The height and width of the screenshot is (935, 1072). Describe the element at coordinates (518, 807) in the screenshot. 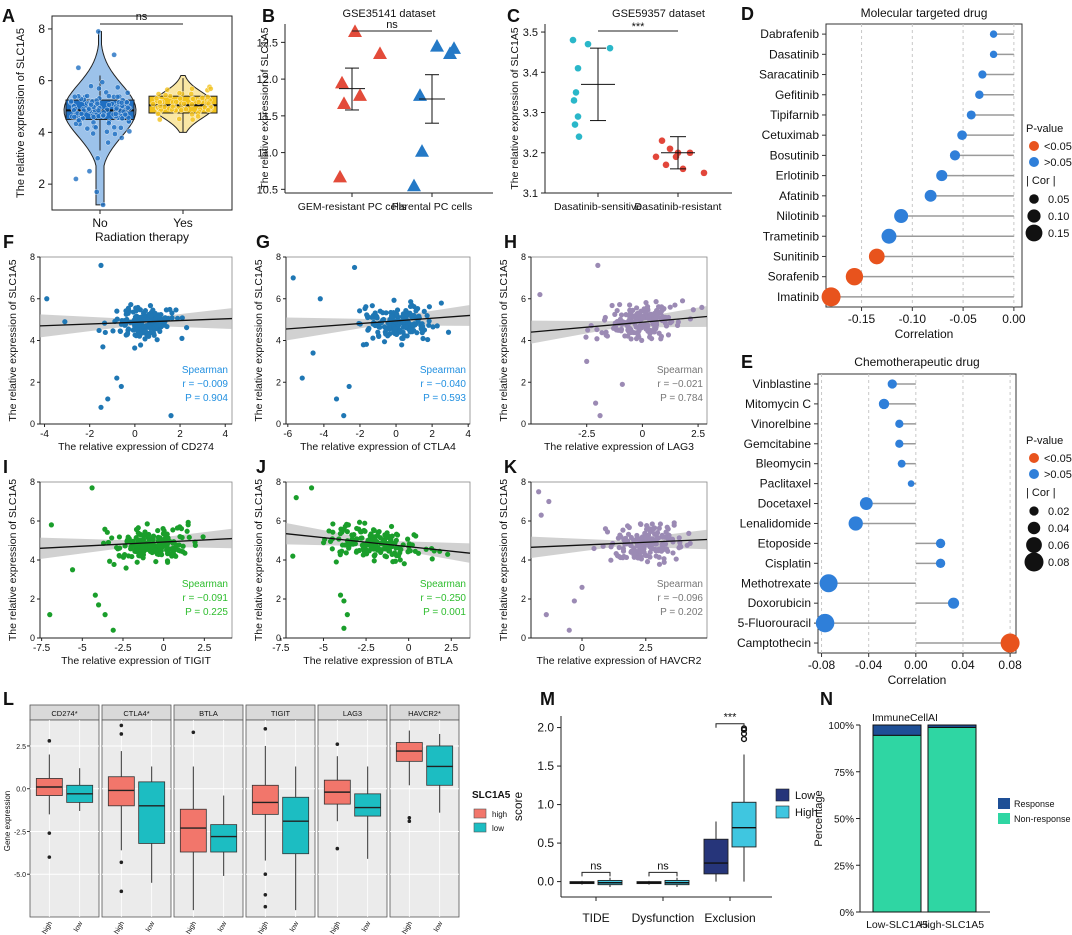

I see `y-axis-title: score` at that location.